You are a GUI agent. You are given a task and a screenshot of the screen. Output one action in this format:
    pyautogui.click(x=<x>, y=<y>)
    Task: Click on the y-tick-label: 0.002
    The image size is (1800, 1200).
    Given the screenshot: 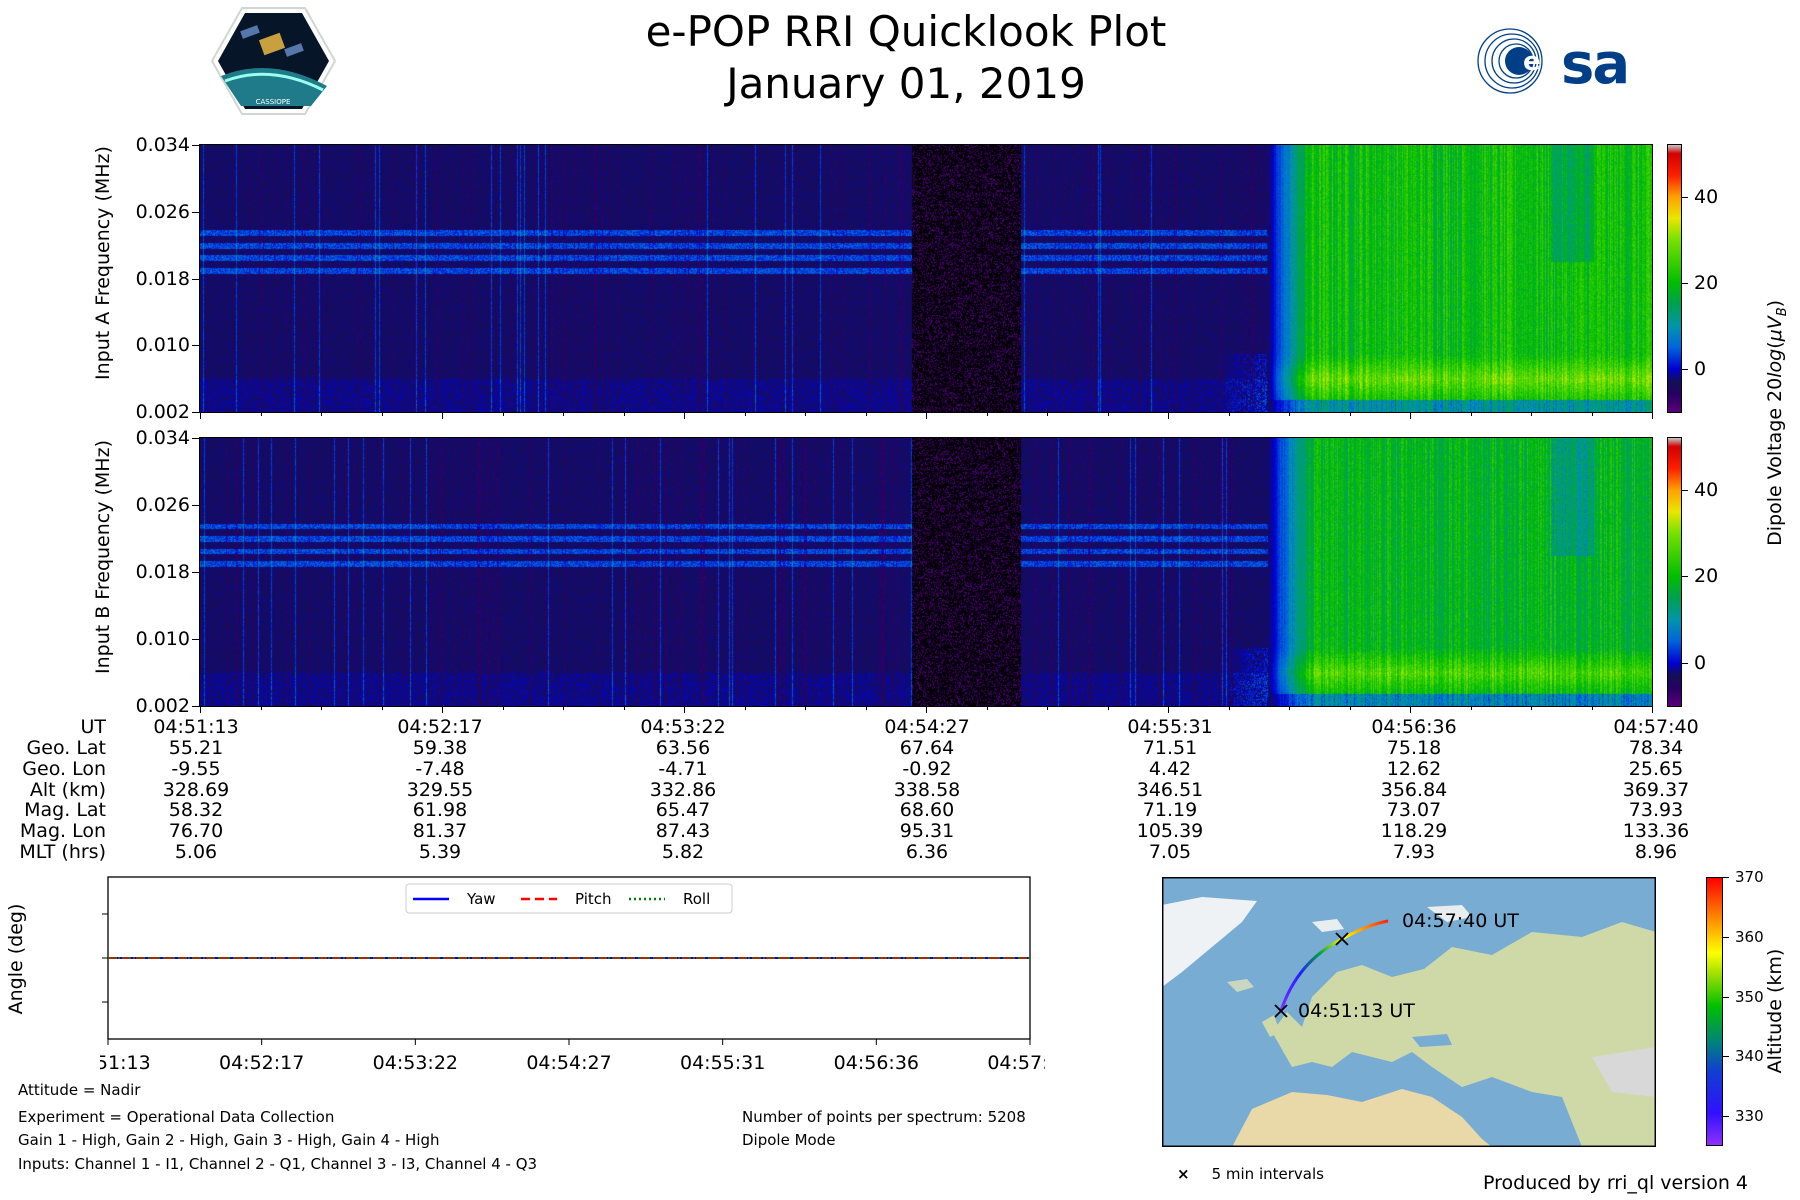 What is the action you would take?
    pyautogui.click(x=162, y=412)
    